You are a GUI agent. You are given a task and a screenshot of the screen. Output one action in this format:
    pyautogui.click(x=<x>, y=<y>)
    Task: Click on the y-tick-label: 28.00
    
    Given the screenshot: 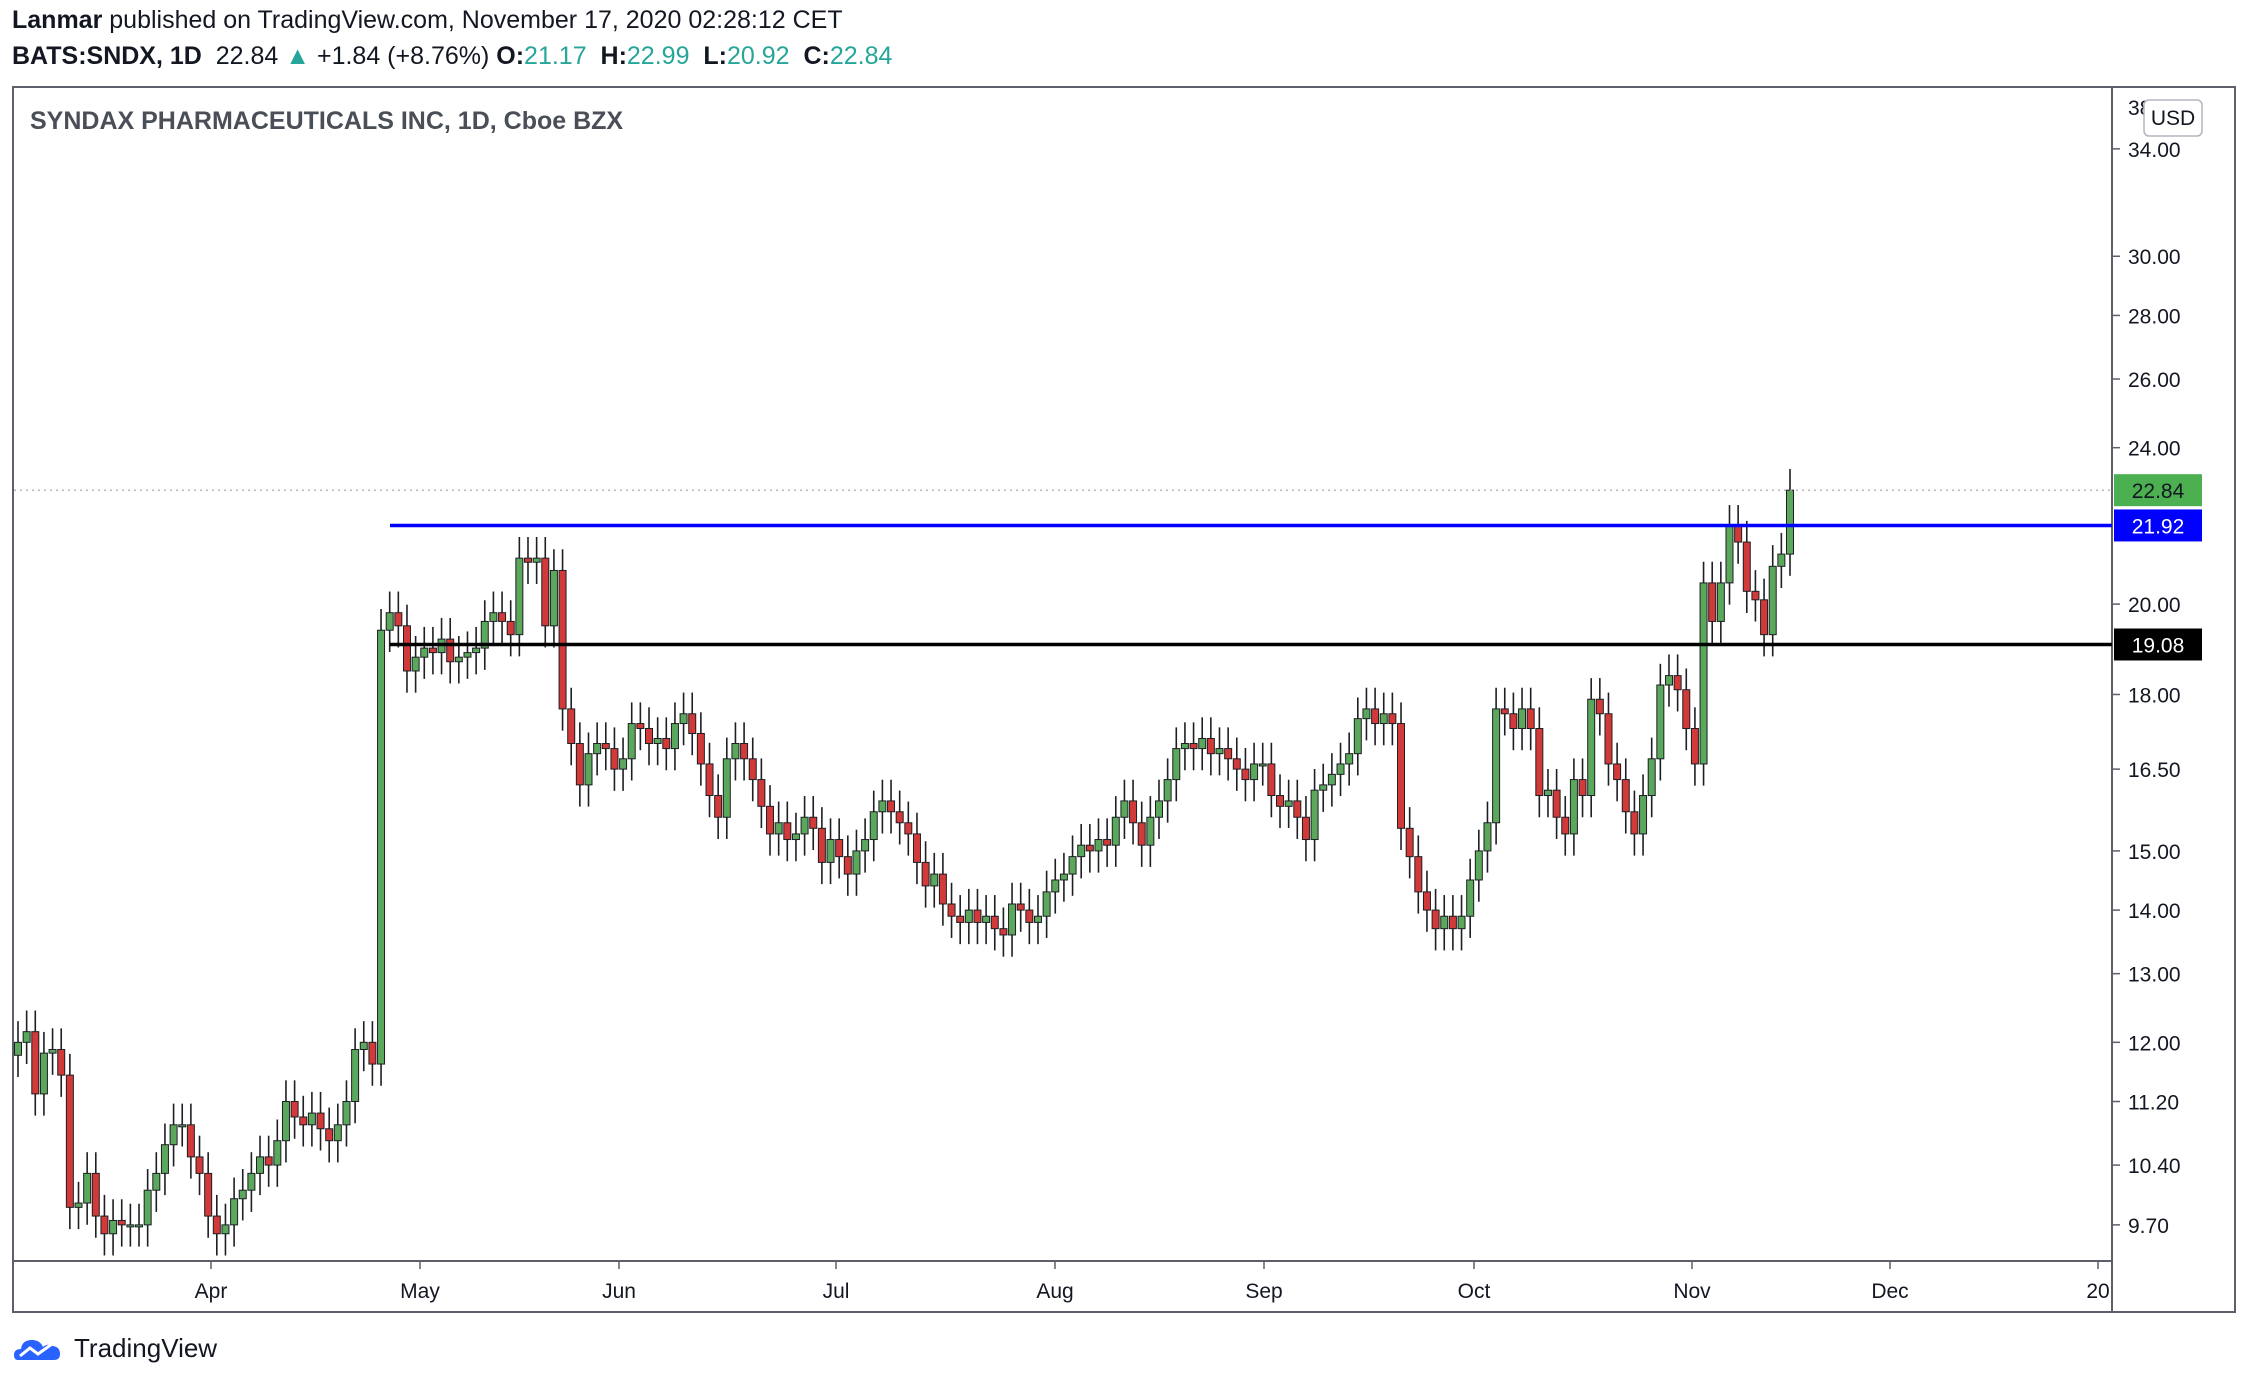 What is the action you would take?
    pyautogui.click(x=2154, y=316)
    